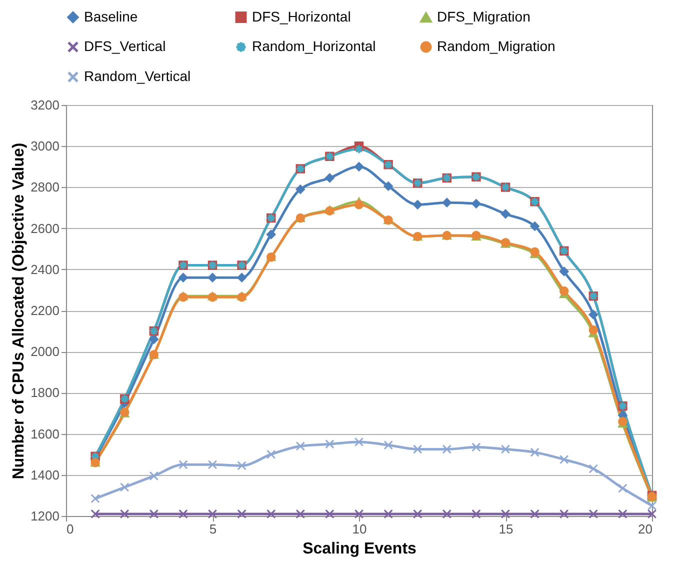 Image resolution: width=684 pixels, height=566 pixels. Describe the element at coordinates (70, 529) in the screenshot. I see `x-tick-label: 0` at that location.